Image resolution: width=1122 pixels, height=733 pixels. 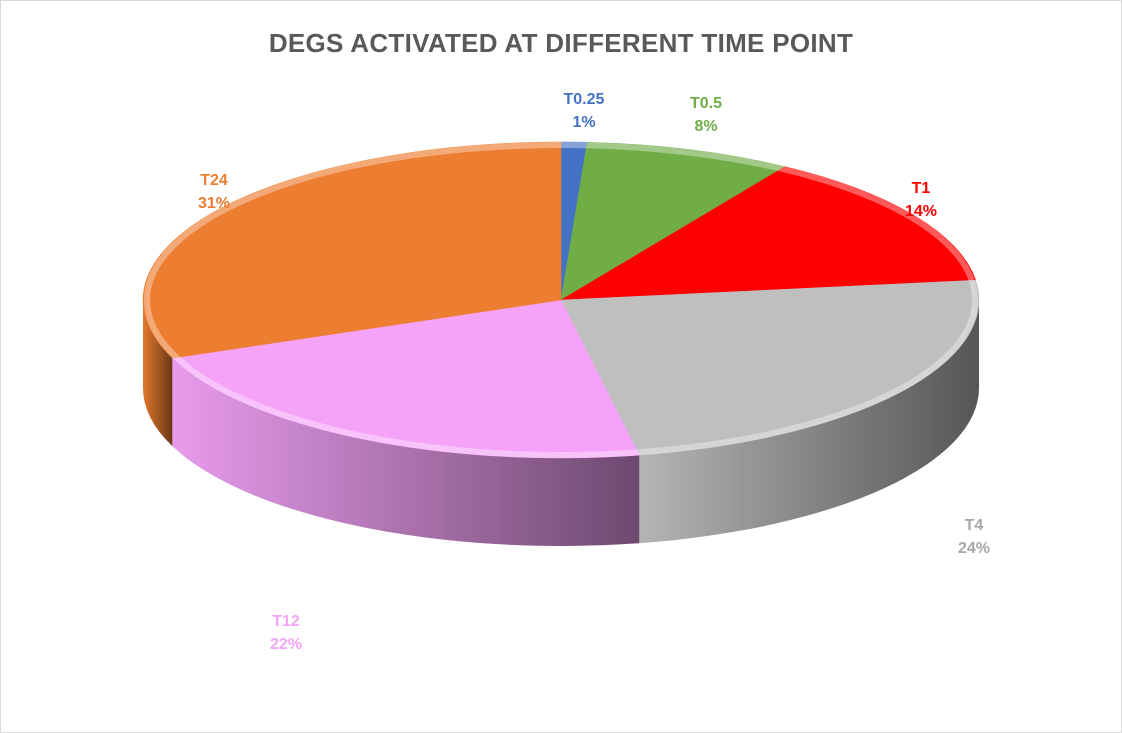 I want to click on data-label-name-t4: T4, so click(x=974, y=525).